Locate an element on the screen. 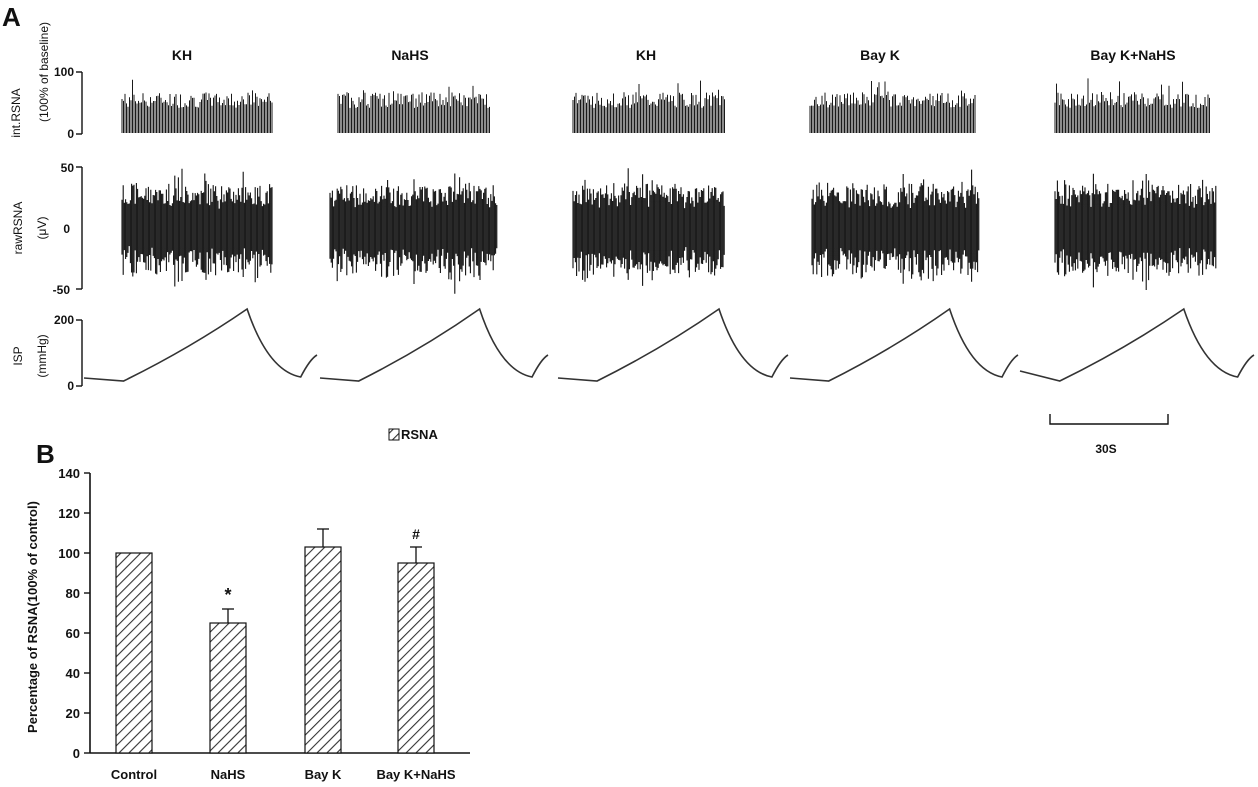 The width and height of the screenshot is (1258, 787). scale-bar-label: 30S is located at coordinates (1105, 449).